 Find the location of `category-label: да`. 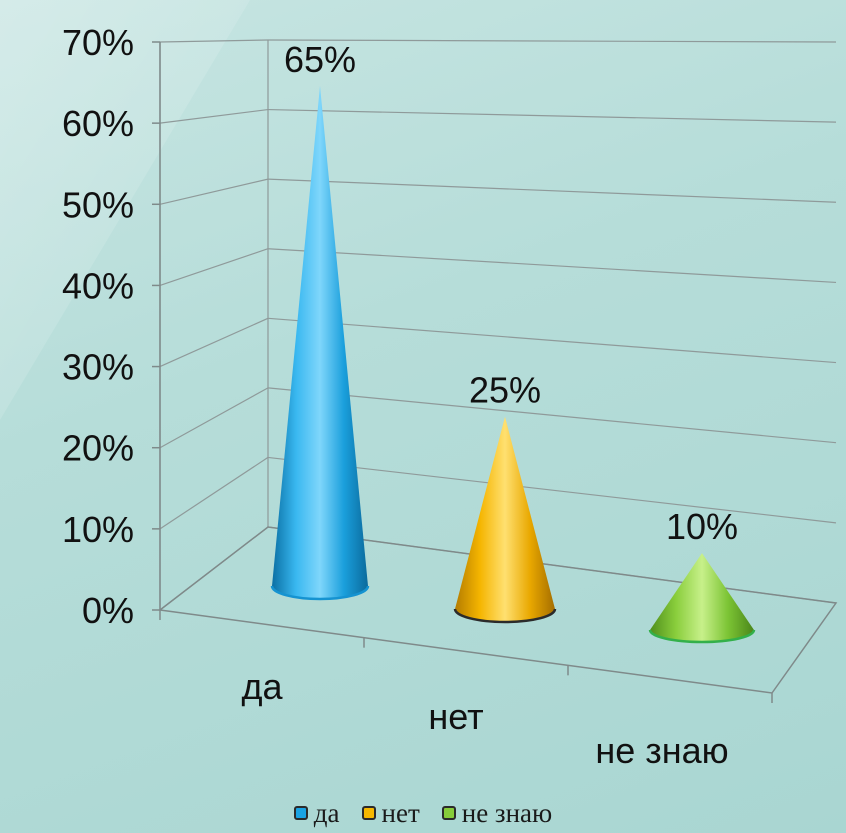

category-label: да is located at coordinates (262, 686).